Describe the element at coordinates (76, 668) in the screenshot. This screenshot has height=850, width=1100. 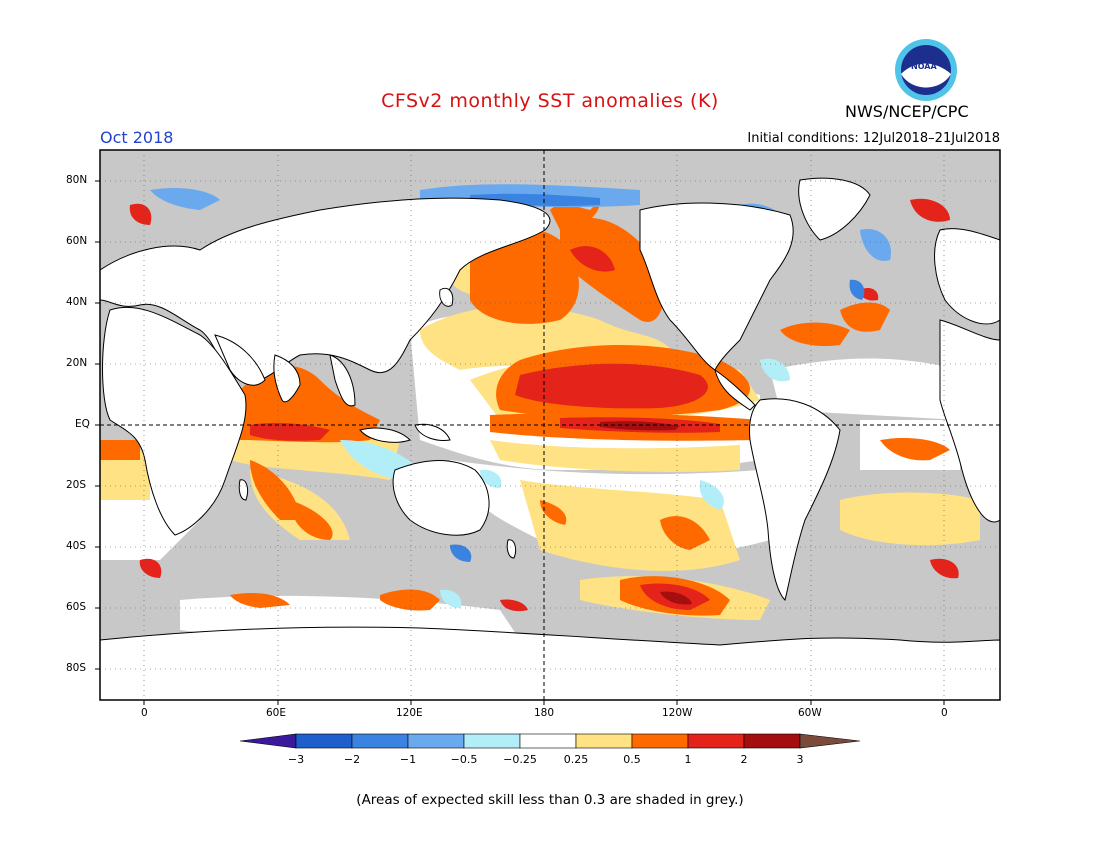
I see `lat-label: 80S` at that location.